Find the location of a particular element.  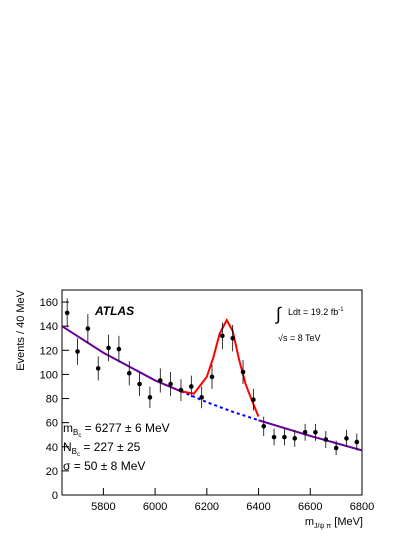

x-tick-label: 6000 is located at coordinates (155, 507).